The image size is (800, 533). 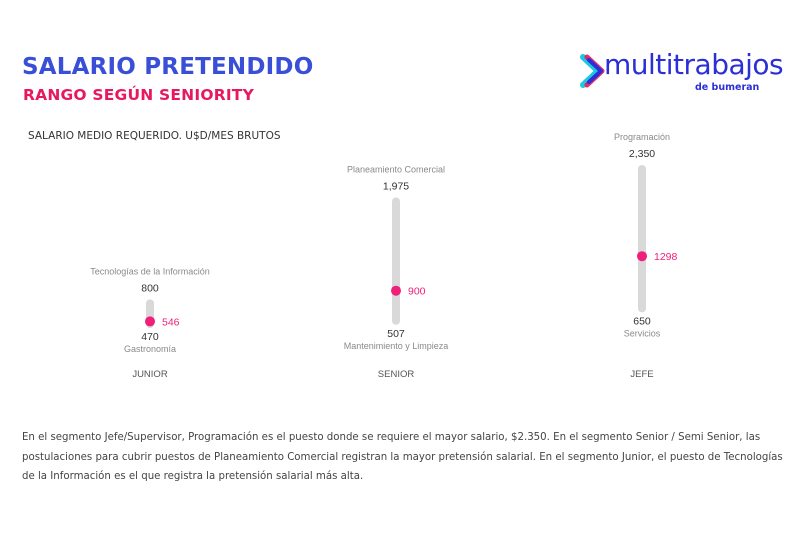 What do you see at coordinates (150, 288) in the screenshot?
I see `max-value-label: 800` at bounding box center [150, 288].